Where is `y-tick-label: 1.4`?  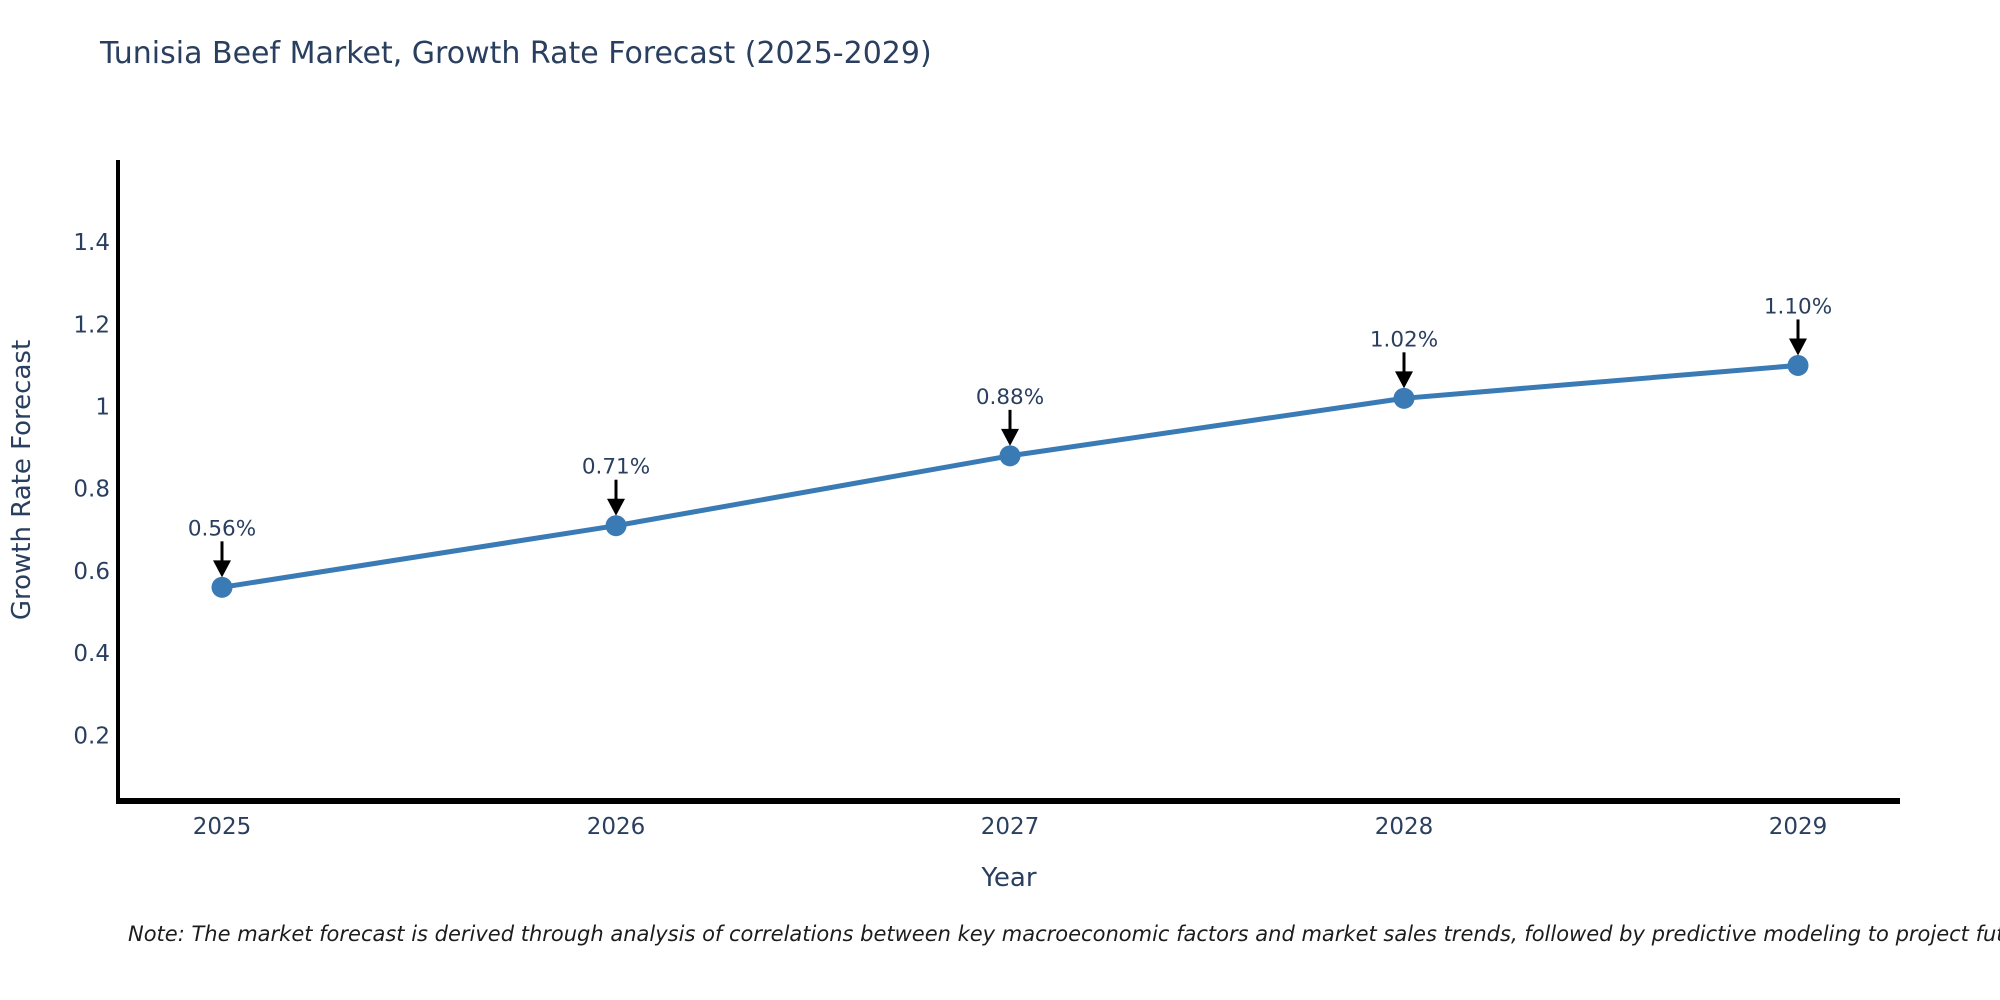 y-tick-label: 1.4 is located at coordinates (91, 243).